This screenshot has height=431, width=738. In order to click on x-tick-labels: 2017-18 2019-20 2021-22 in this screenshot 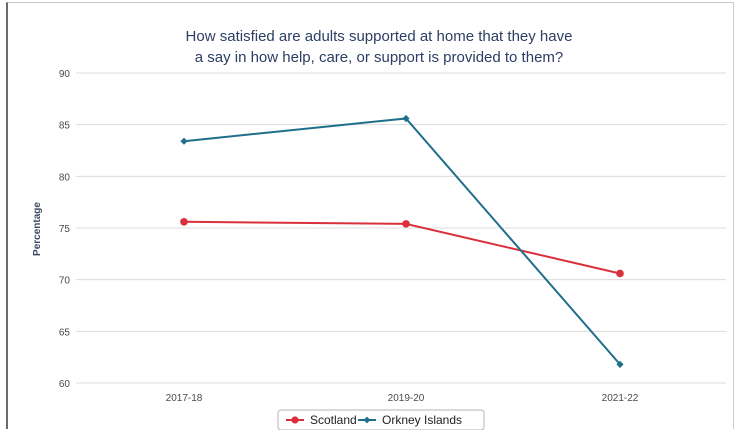, I will do `click(402, 398)`.